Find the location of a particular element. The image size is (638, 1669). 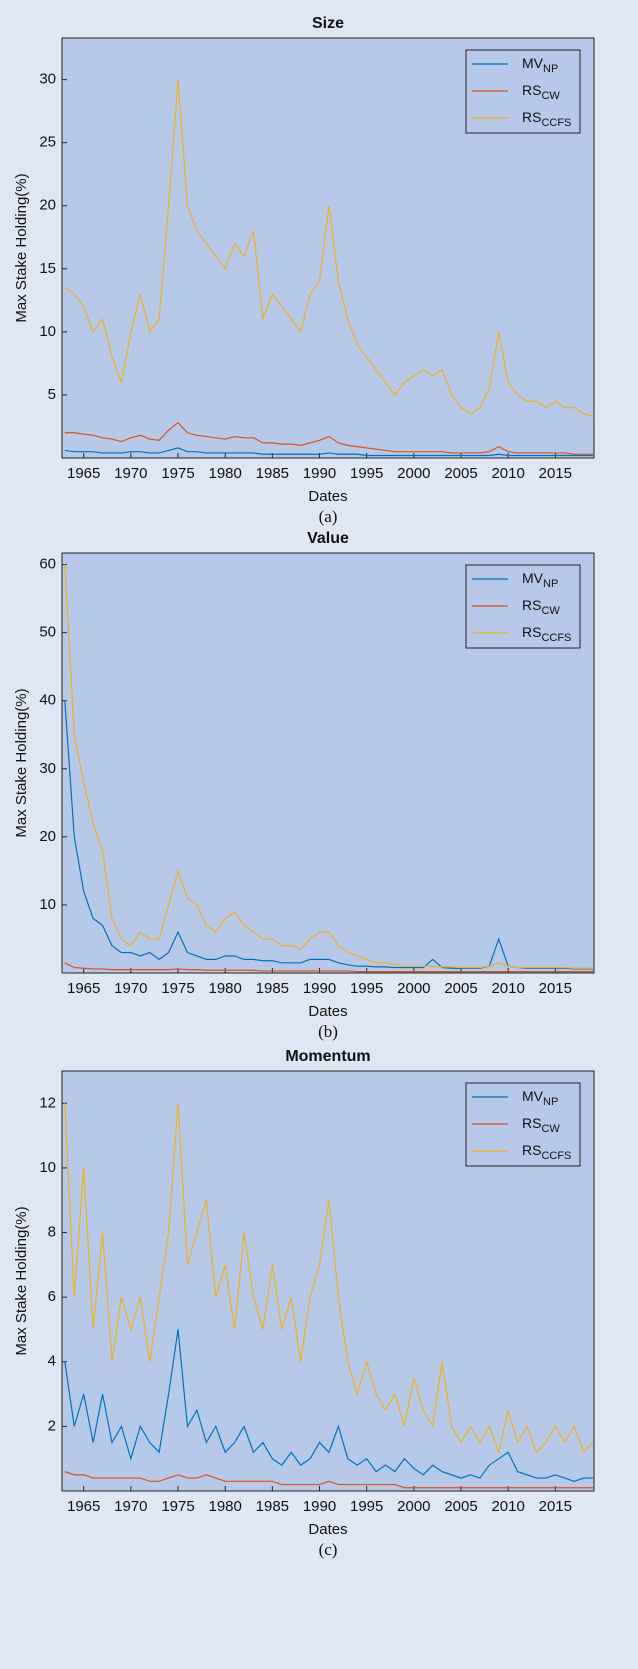

y-tick-label: 12 is located at coordinates (47, 1102).